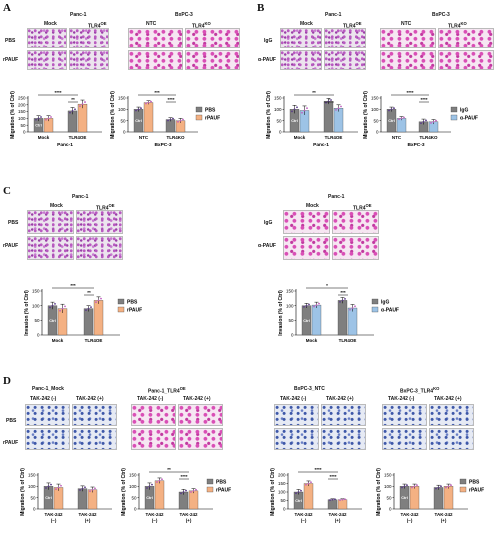 The height and width of the screenshot is (550, 498). I want to click on a-bxpc3-title: BxPC-3, so click(184, 15).